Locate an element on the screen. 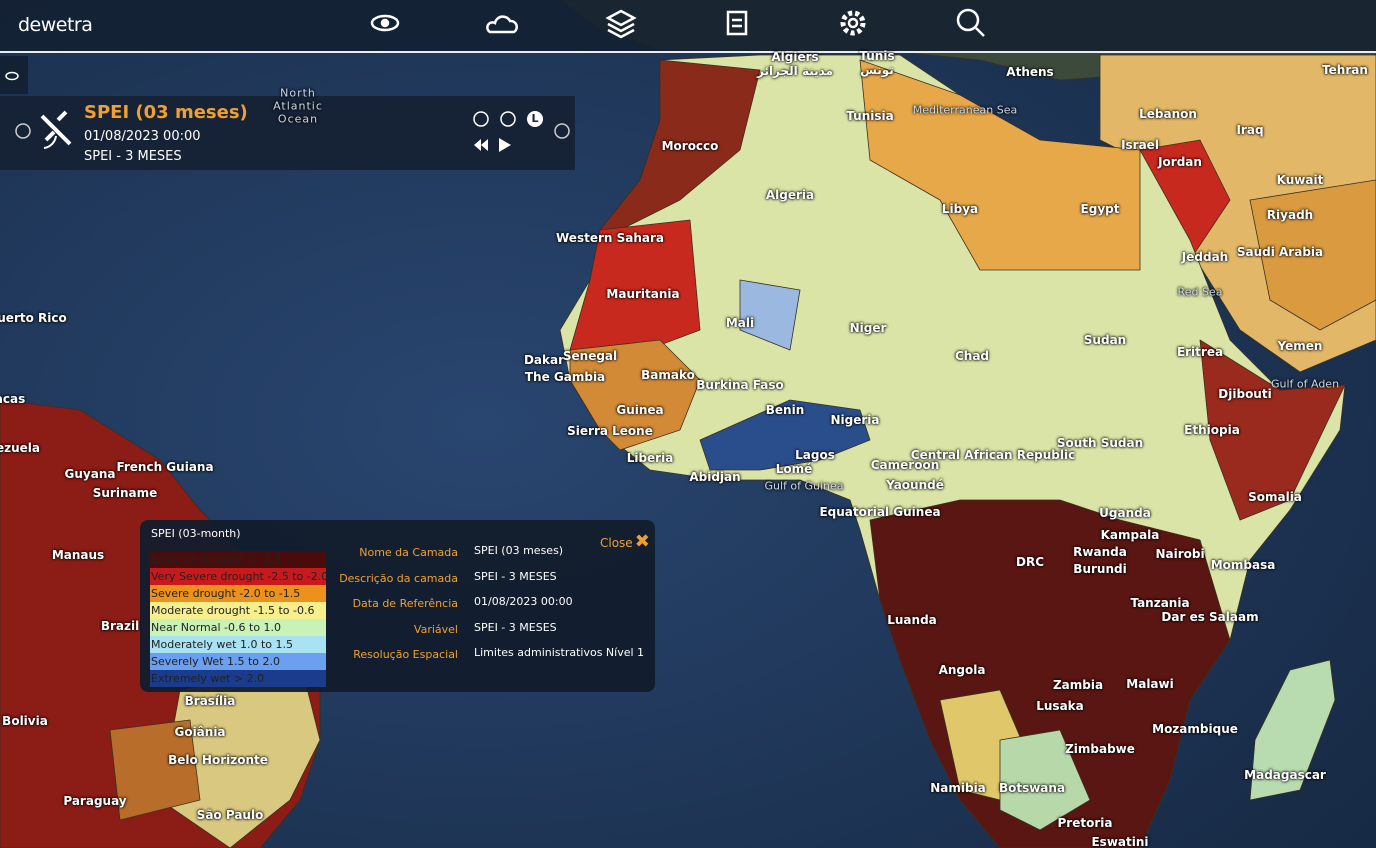  map-label: Somalia is located at coordinates (1275, 497).